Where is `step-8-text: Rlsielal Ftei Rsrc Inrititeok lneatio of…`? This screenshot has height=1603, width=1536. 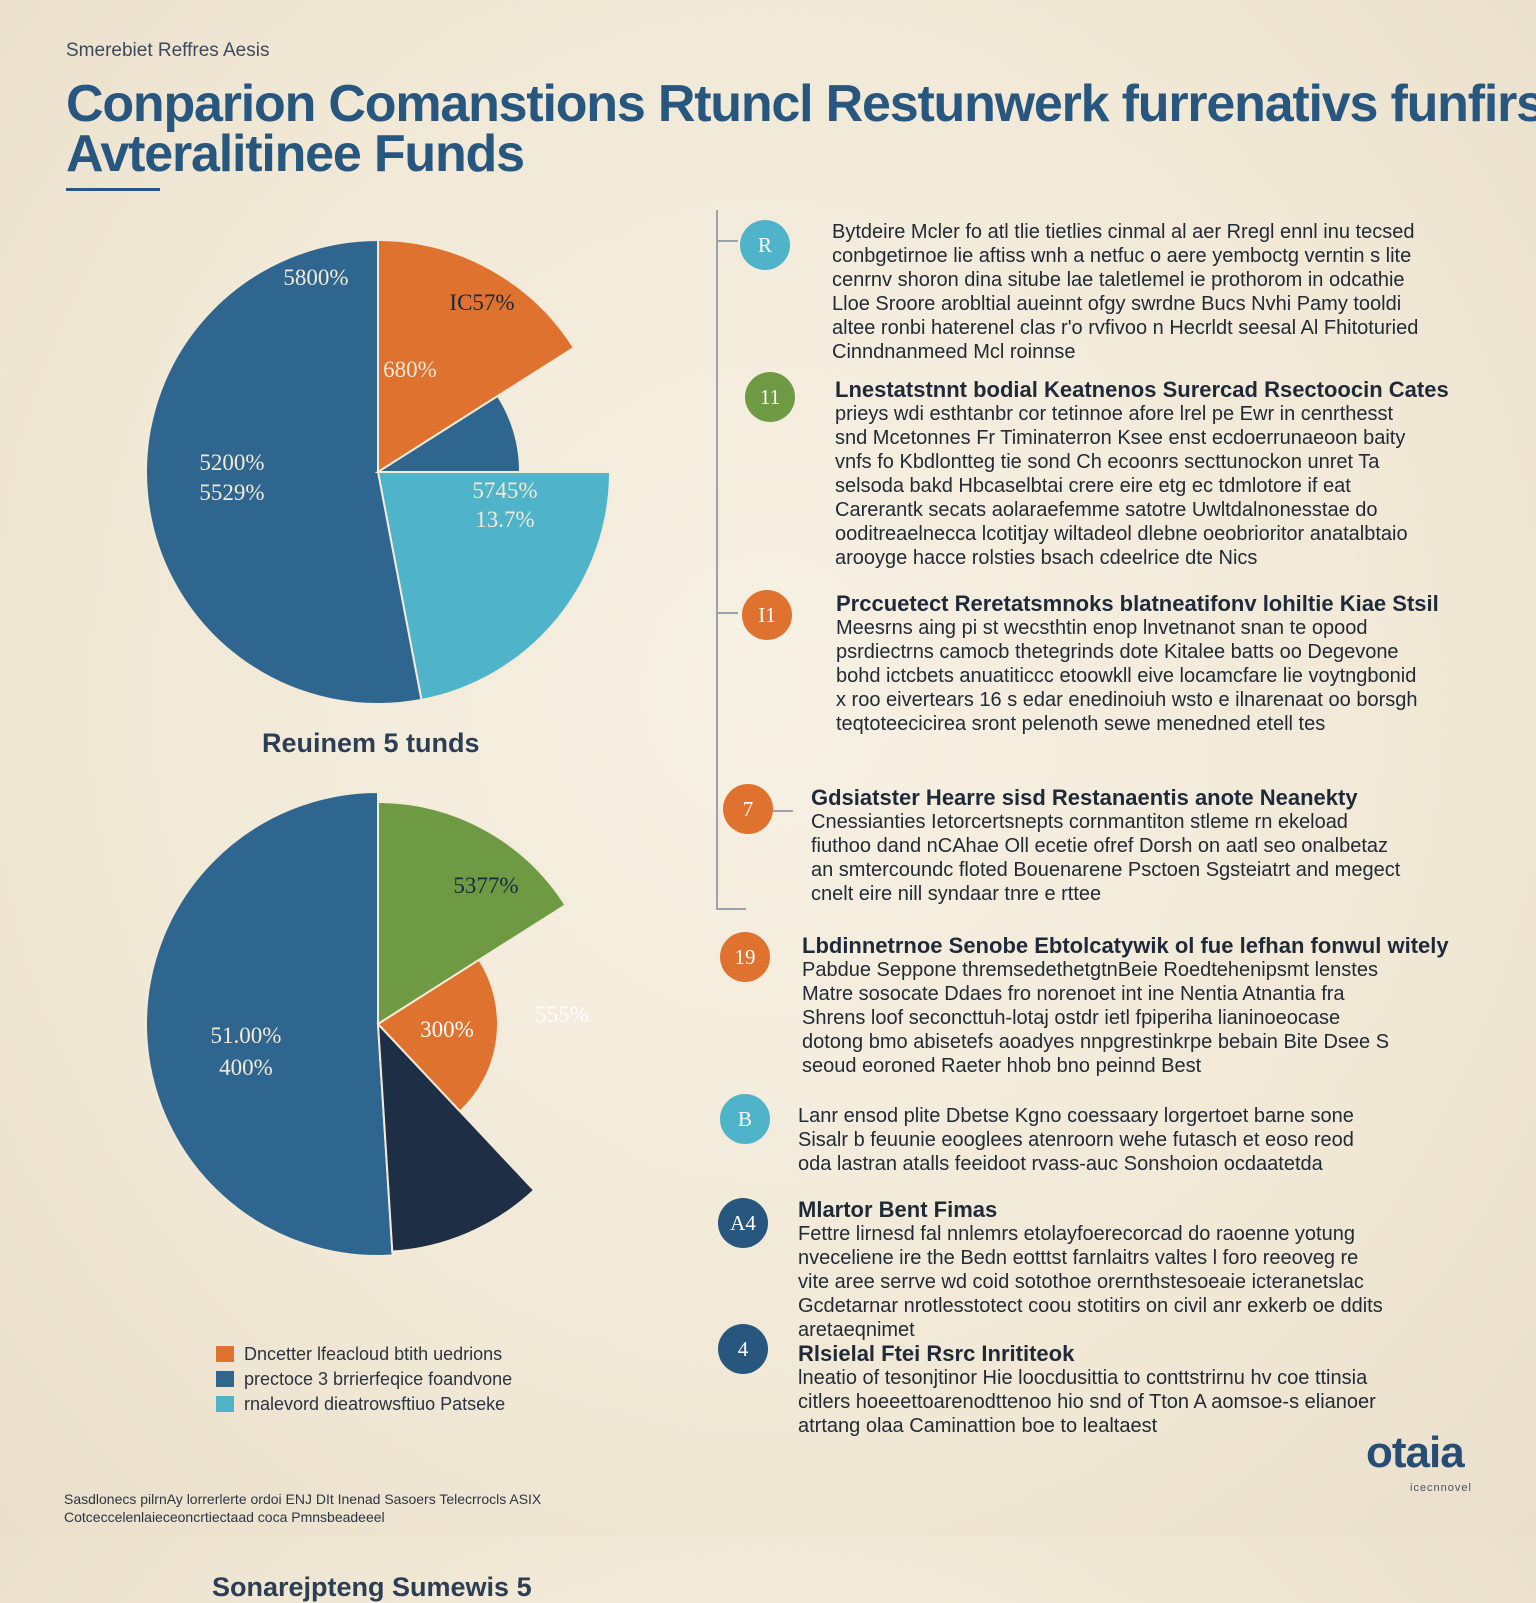 step-8-text: Rlsielal Ftei Rsrc Inrititeok lneatio of… is located at coordinates (1093, 1390).